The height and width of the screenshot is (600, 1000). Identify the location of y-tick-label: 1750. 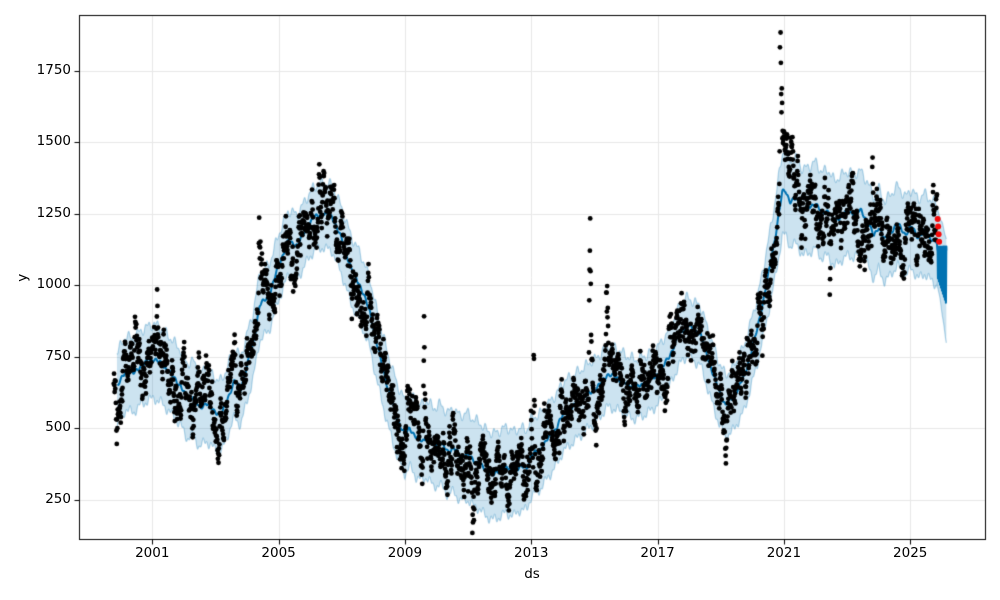
(53, 69).